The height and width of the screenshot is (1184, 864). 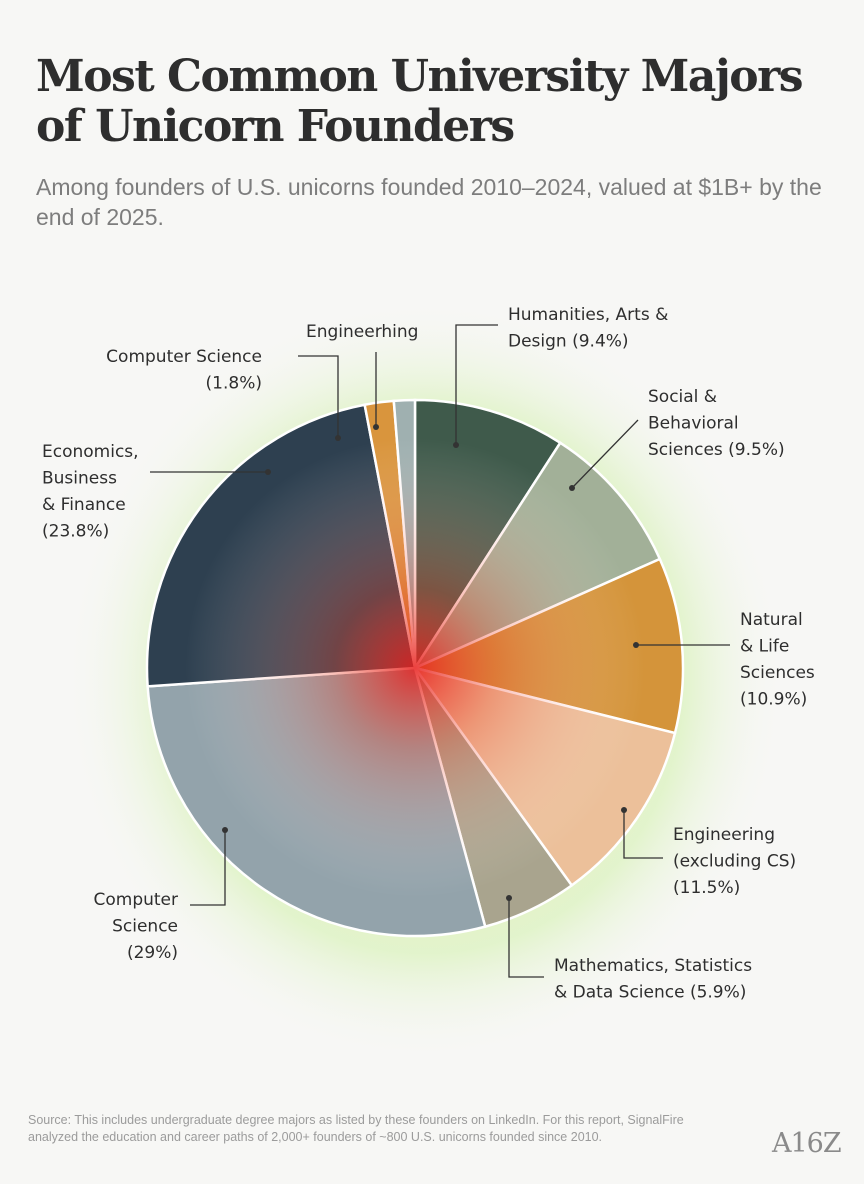 I want to click on a16z-logo: A16Z, so click(x=807, y=1143).